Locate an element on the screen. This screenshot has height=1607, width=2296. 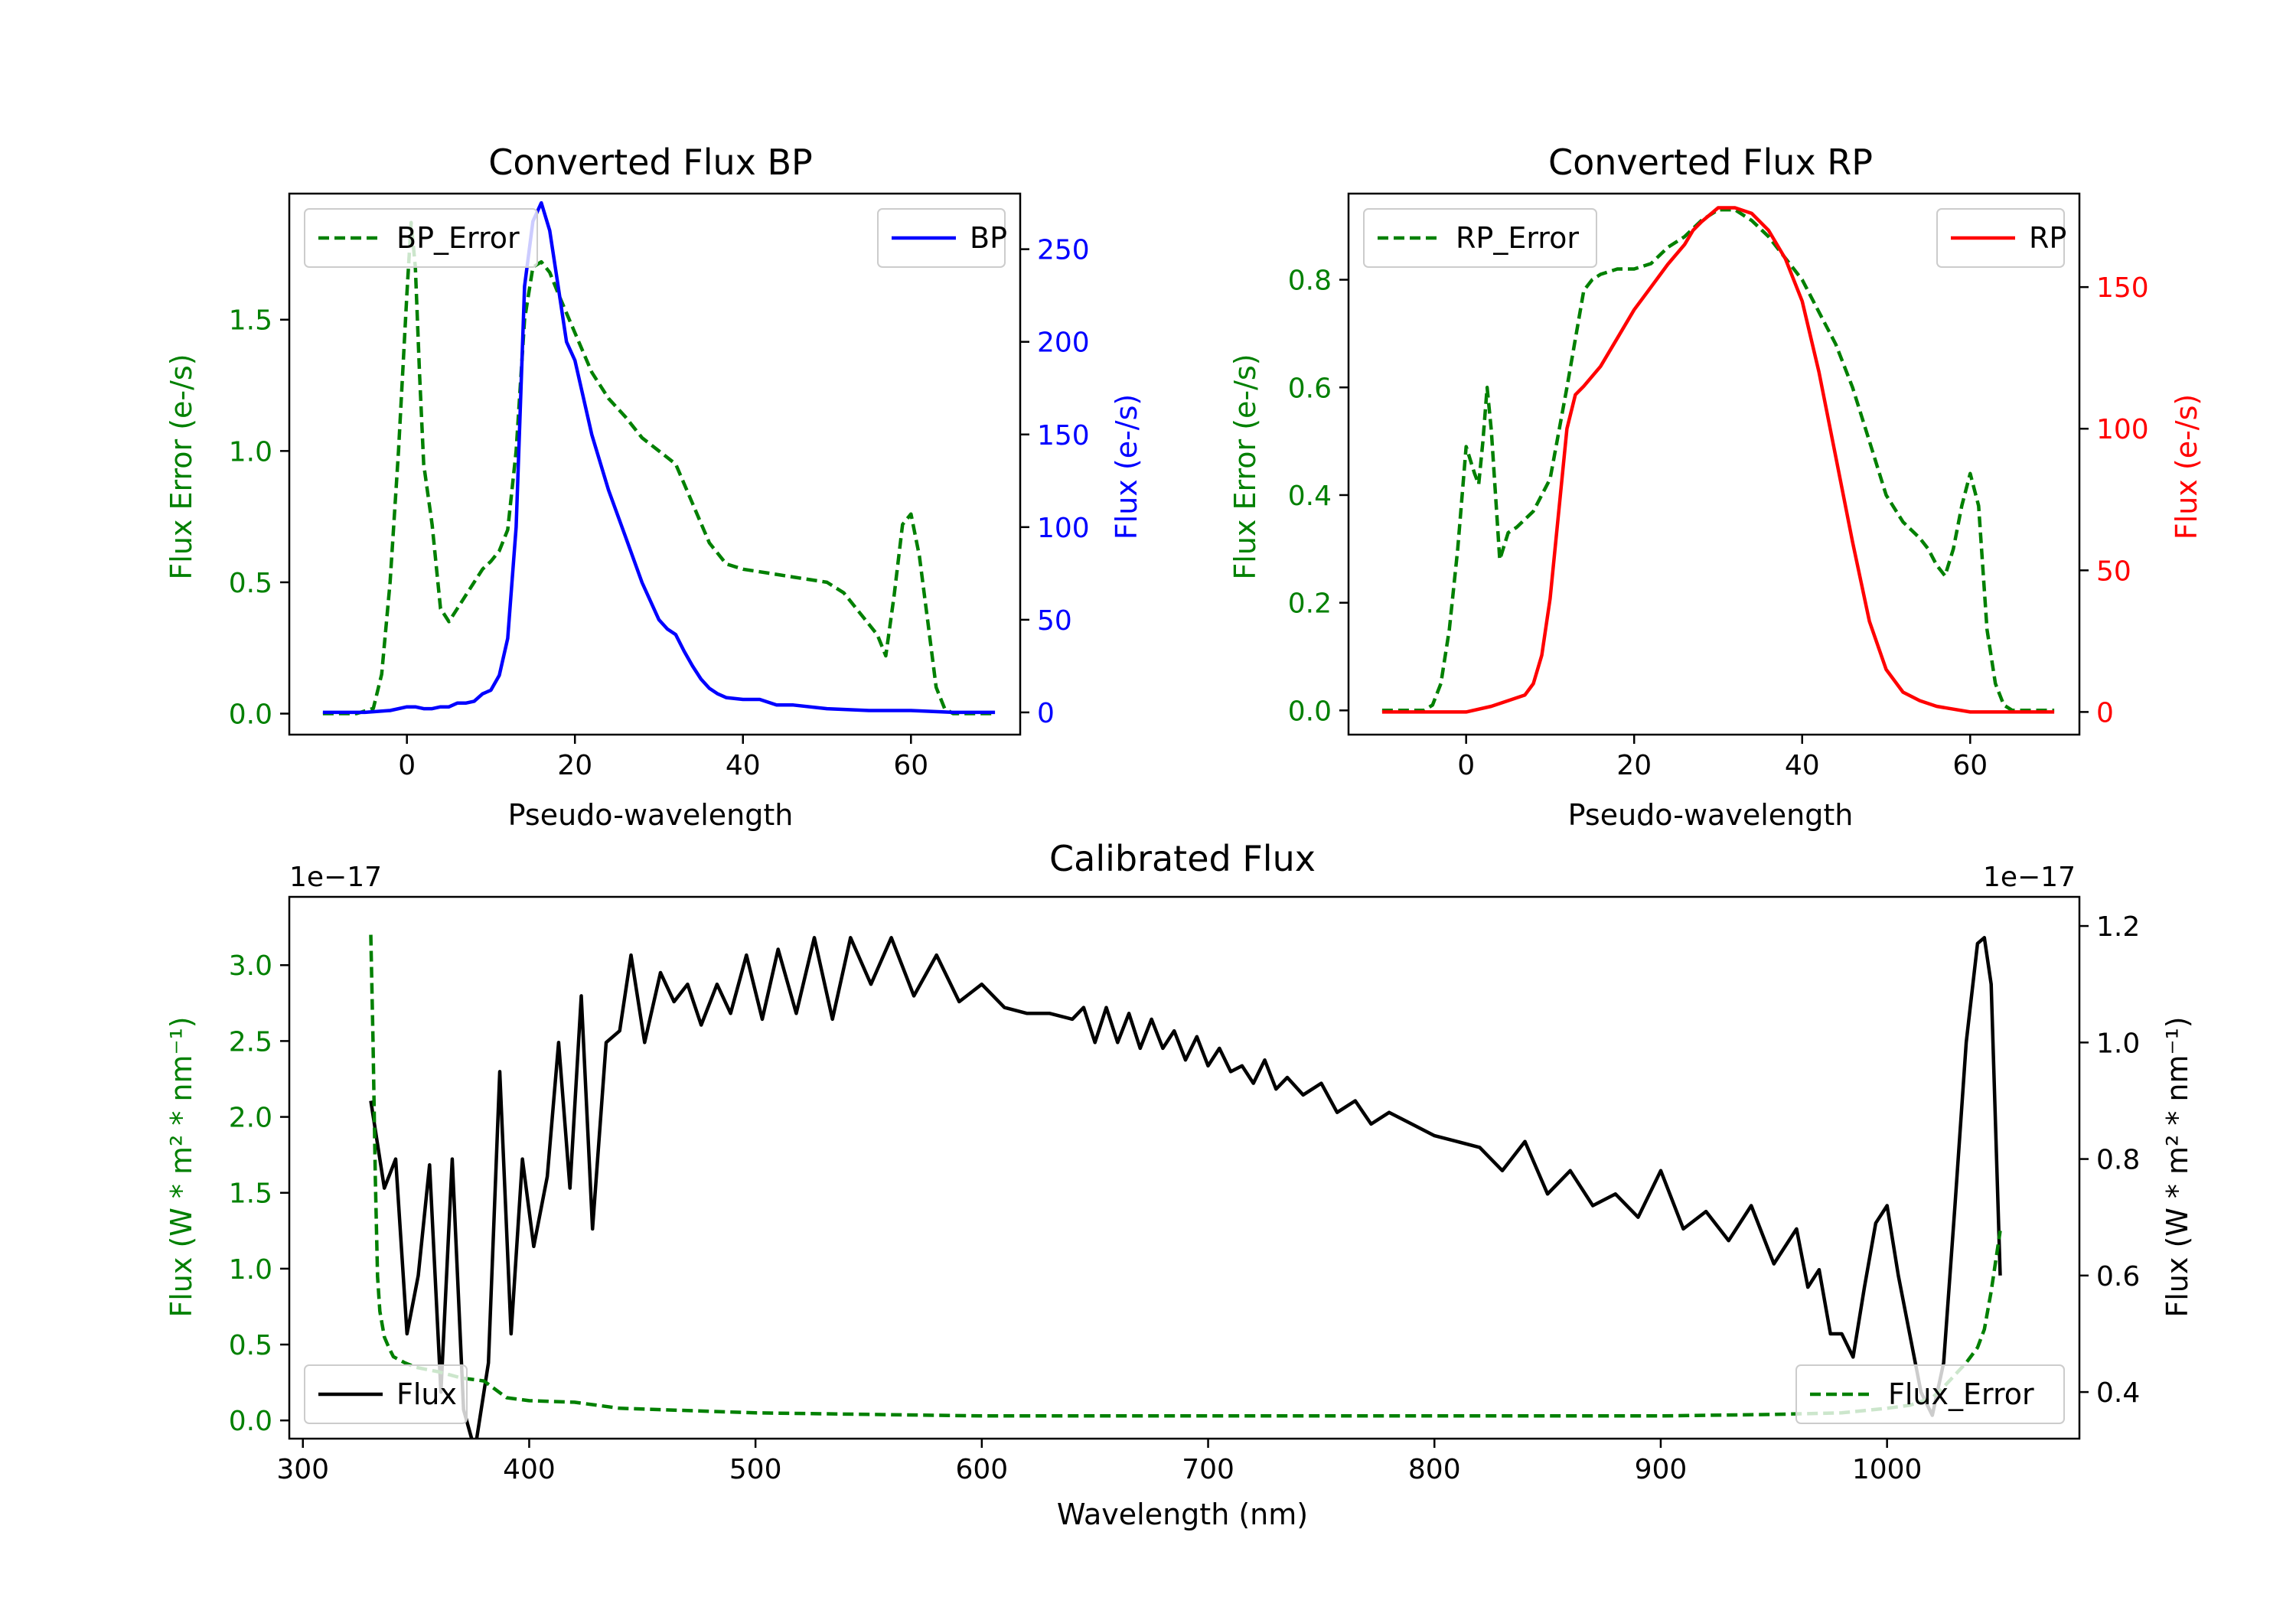
legend-label: RP is located at coordinates (2047, 238).